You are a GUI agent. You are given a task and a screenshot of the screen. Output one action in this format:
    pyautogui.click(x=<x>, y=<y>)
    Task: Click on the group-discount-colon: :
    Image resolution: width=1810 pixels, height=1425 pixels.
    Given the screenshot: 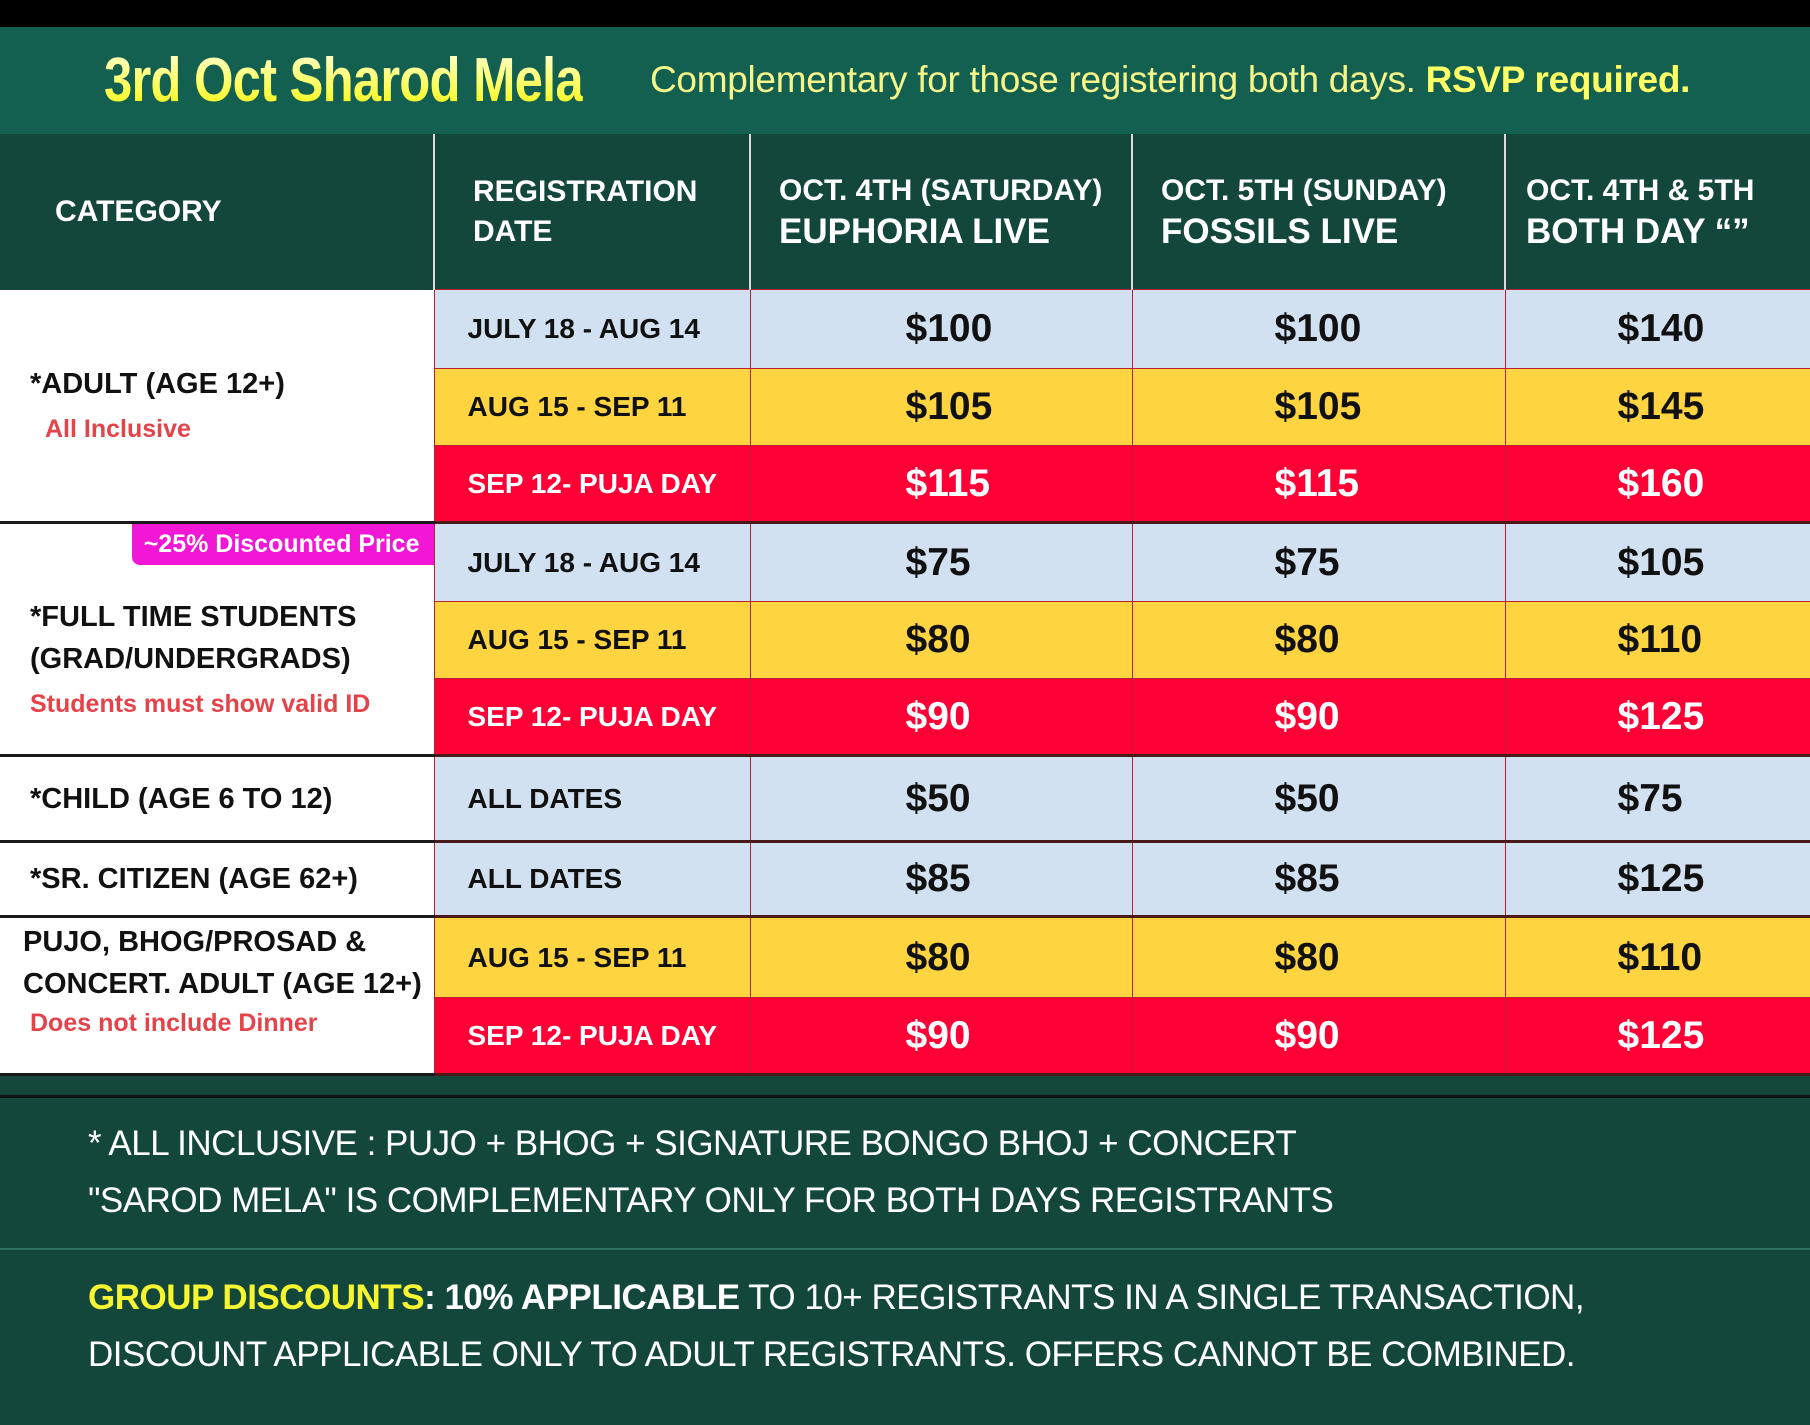 What is the action you would take?
    pyautogui.click(x=430, y=1297)
    